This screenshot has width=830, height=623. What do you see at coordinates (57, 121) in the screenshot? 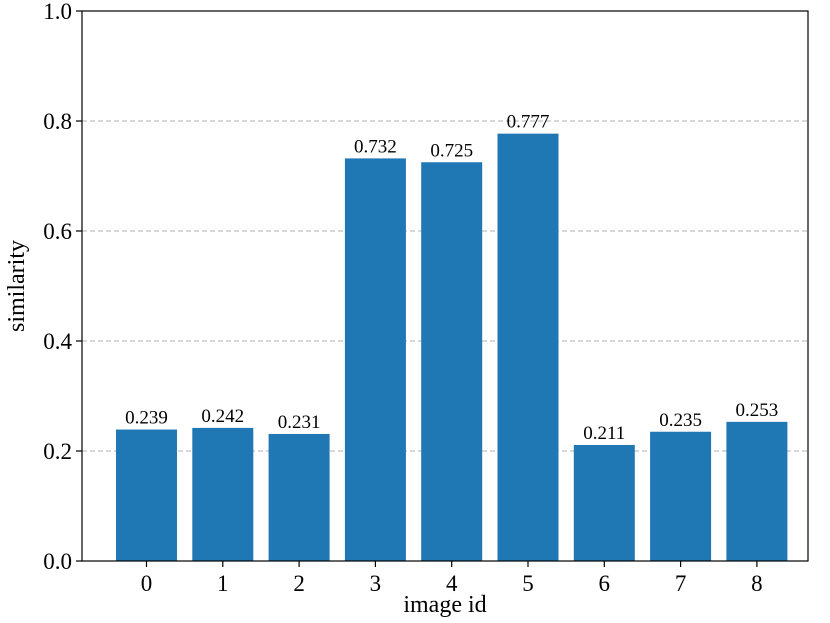
I see `y-tick-label: 0.8` at bounding box center [57, 121].